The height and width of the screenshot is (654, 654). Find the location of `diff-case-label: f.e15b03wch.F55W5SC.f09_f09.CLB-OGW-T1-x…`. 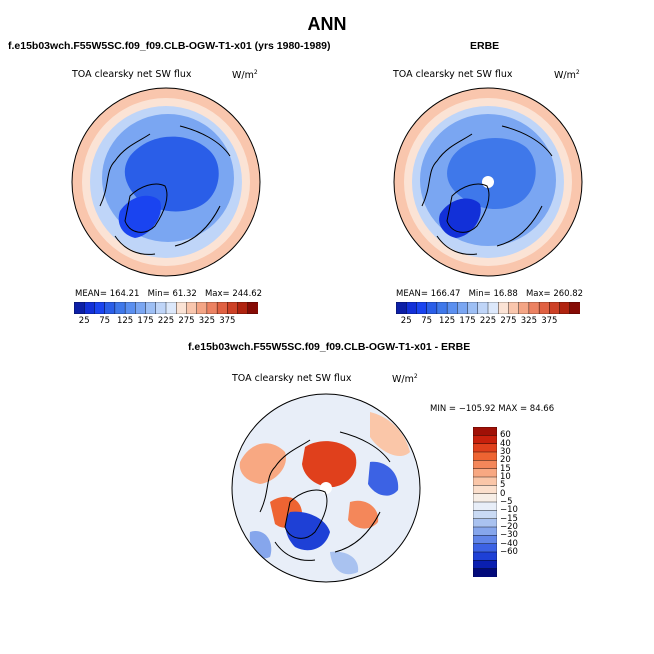

diff-case-label: f.e15b03wch.F55W5SC.f09_f09.CLB-OGW-T1-x… is located at coordinates (329, 347).